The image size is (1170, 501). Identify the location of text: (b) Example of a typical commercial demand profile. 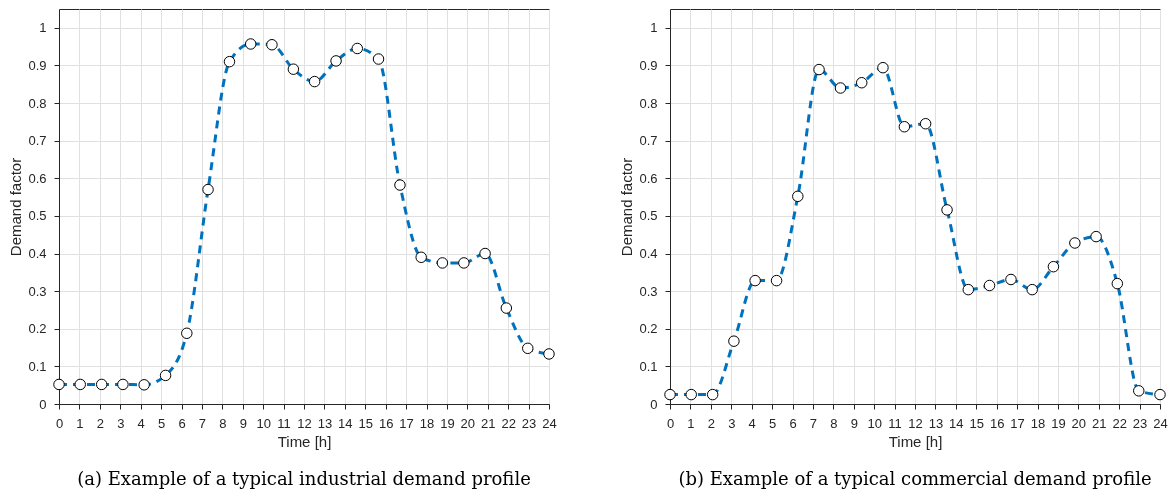
(915, 478).